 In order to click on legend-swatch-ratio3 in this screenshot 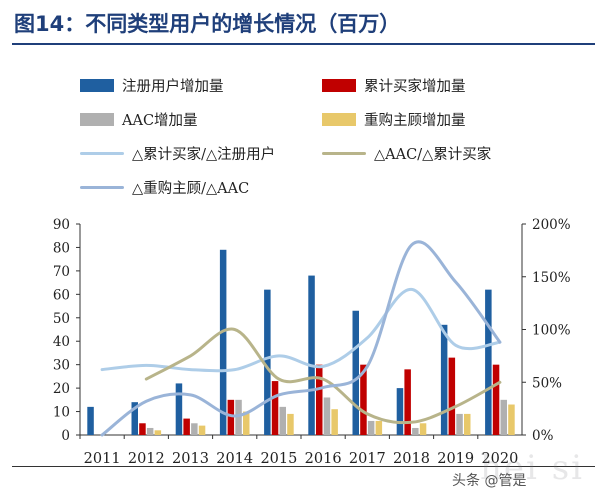, I will do `click(102, 187)`.